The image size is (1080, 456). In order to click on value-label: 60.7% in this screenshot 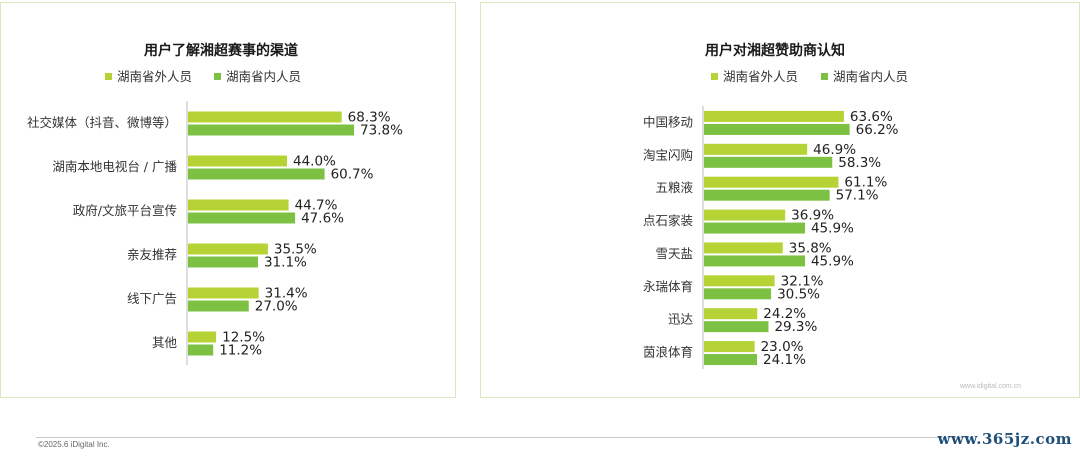, I will do `click(352, 175)`.